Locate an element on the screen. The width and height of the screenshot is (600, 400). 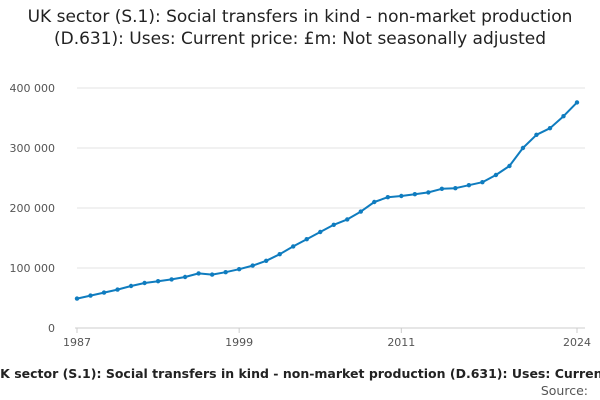
y-tick-label: 100 000 is located at coordinates (33, 268).